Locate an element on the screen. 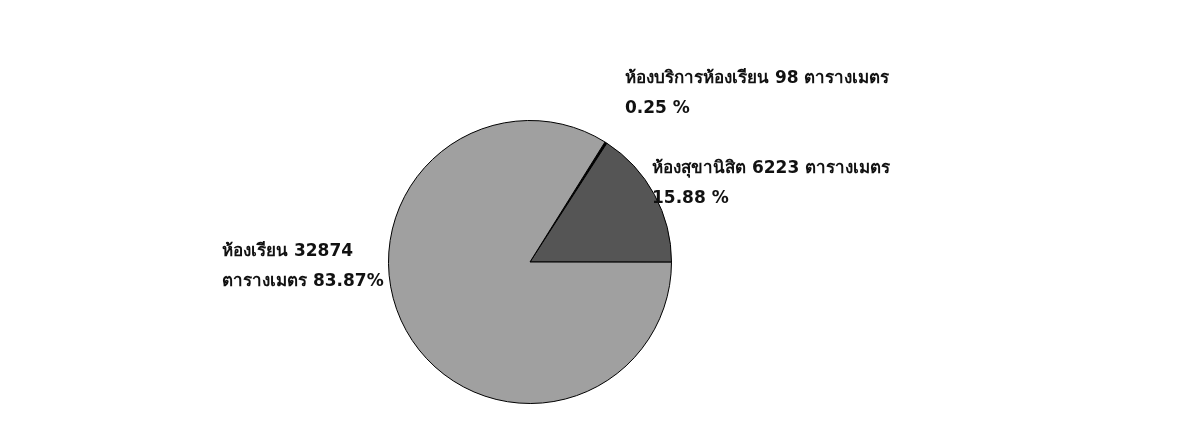  slice-label: ห้องสุขานิสิต 6223 ตารางเมตร 15.88 % is located at coordinates (772, 181).